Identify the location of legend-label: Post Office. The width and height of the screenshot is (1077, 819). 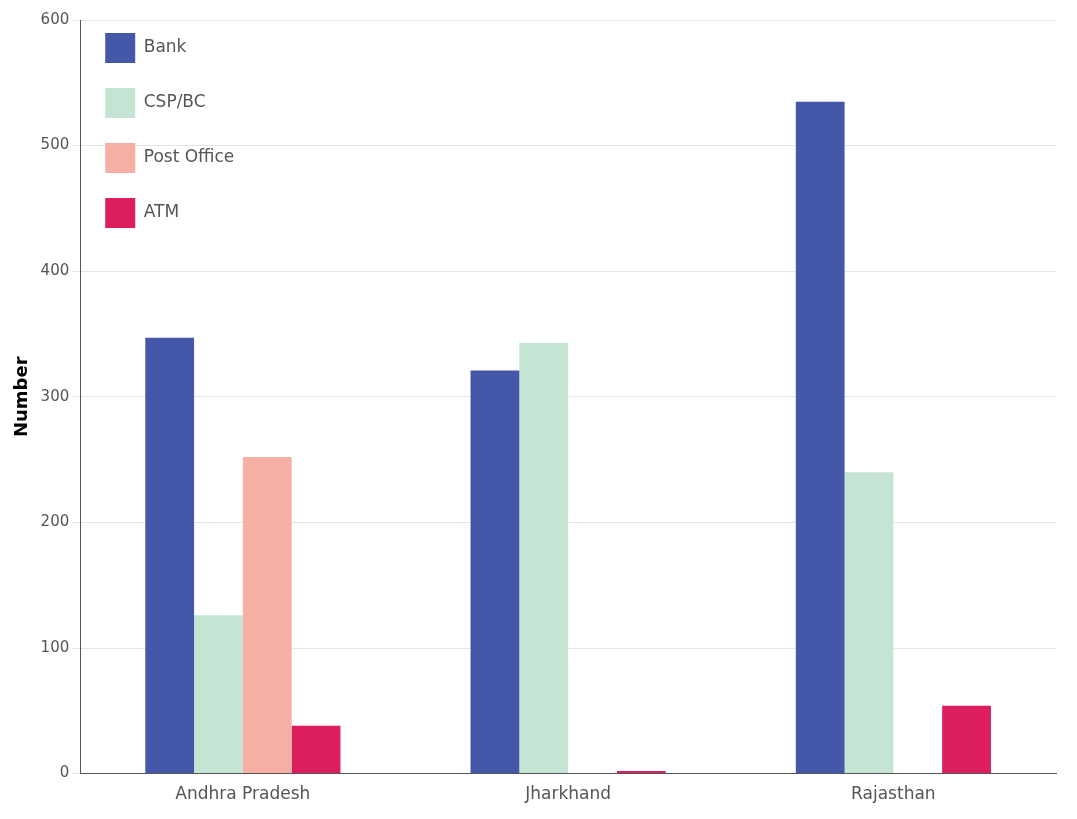
(189, 156).